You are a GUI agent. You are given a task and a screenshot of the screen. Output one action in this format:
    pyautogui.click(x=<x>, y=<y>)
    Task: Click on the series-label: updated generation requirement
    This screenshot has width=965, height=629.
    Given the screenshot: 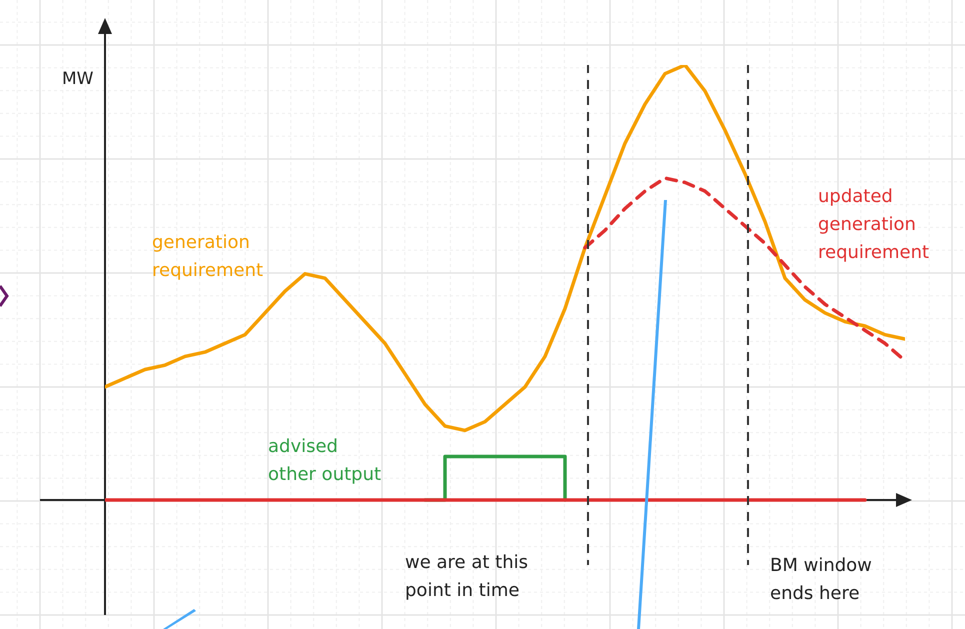 What is the action you would take?
    pyautogui.click(x=874, y=224)
    